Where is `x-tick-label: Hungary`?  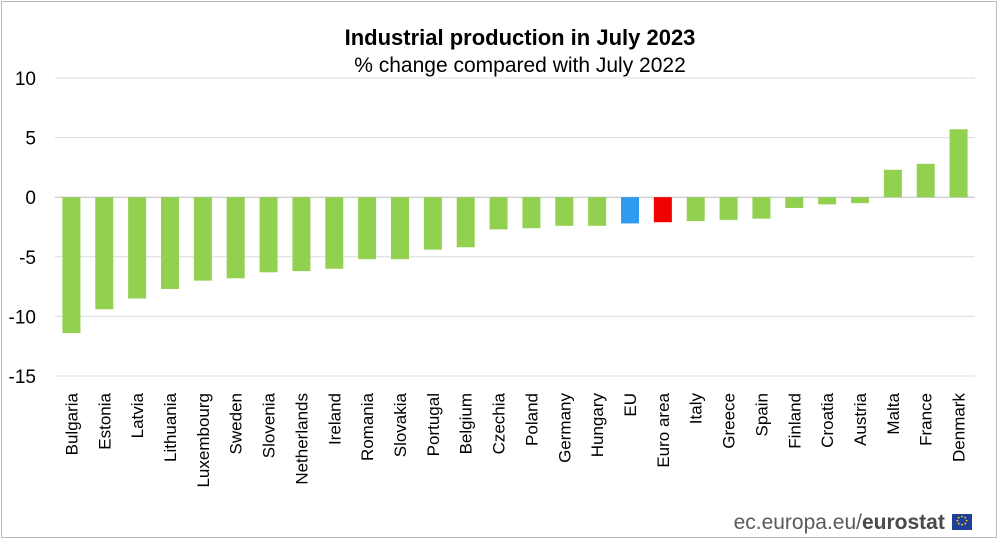 x-tick-label: Hungary is located at coordinates (597, 425).